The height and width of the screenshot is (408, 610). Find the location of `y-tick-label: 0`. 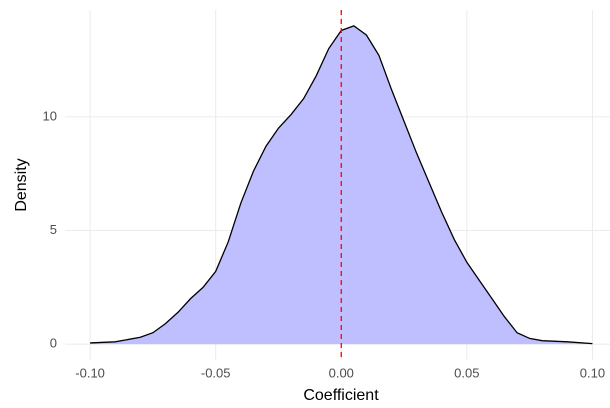

y-tick-label: 0 is located at coordinates (53, 343).